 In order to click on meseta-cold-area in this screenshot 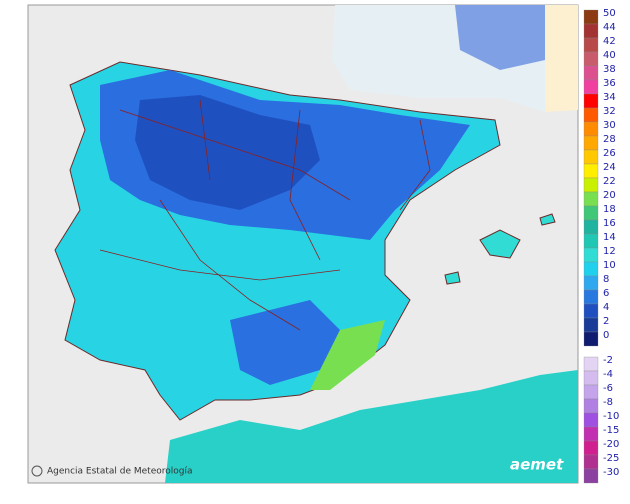, I will do `click(227, 152)`.